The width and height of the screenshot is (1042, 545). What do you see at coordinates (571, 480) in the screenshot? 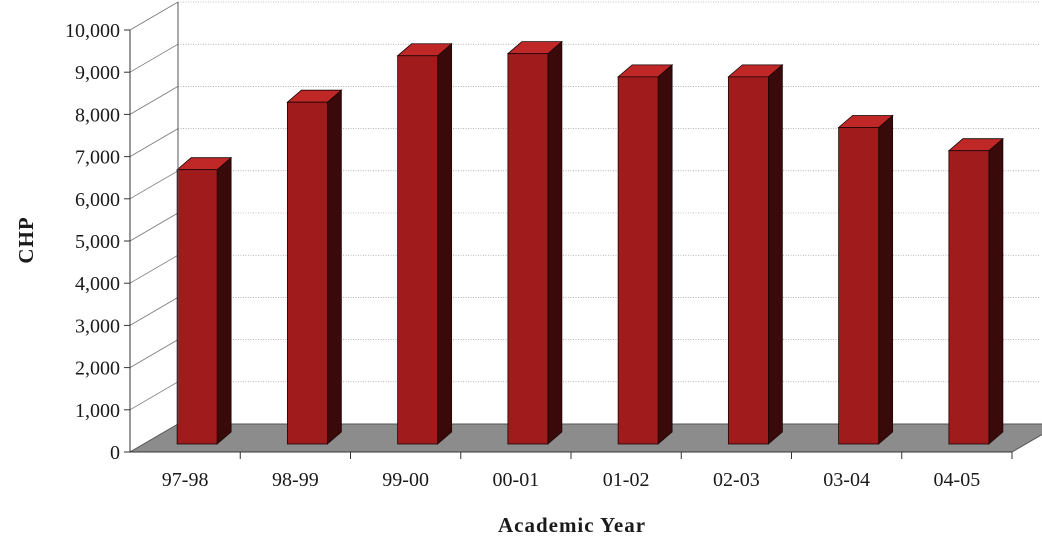
I see `x-tick-labels: 97-98 98-99 99-00 00-01 01-02 02-03 03-04 04-05` at bounding box center [571, 480].